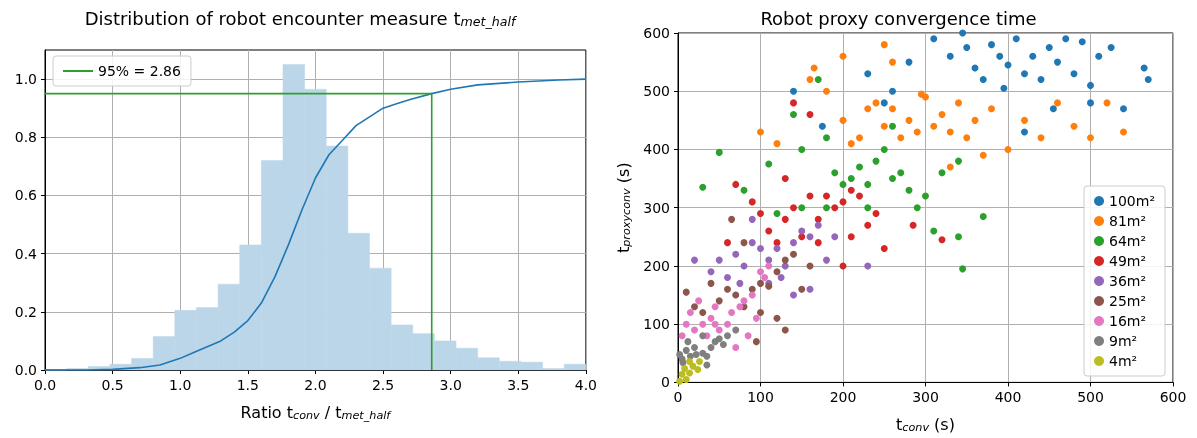 This screenshot has width=1197, height=438. What do you see at coordinates (25, 79) in the screenshot?
I see `y-tick-label: 1.0` at bounding box center [25, 79].